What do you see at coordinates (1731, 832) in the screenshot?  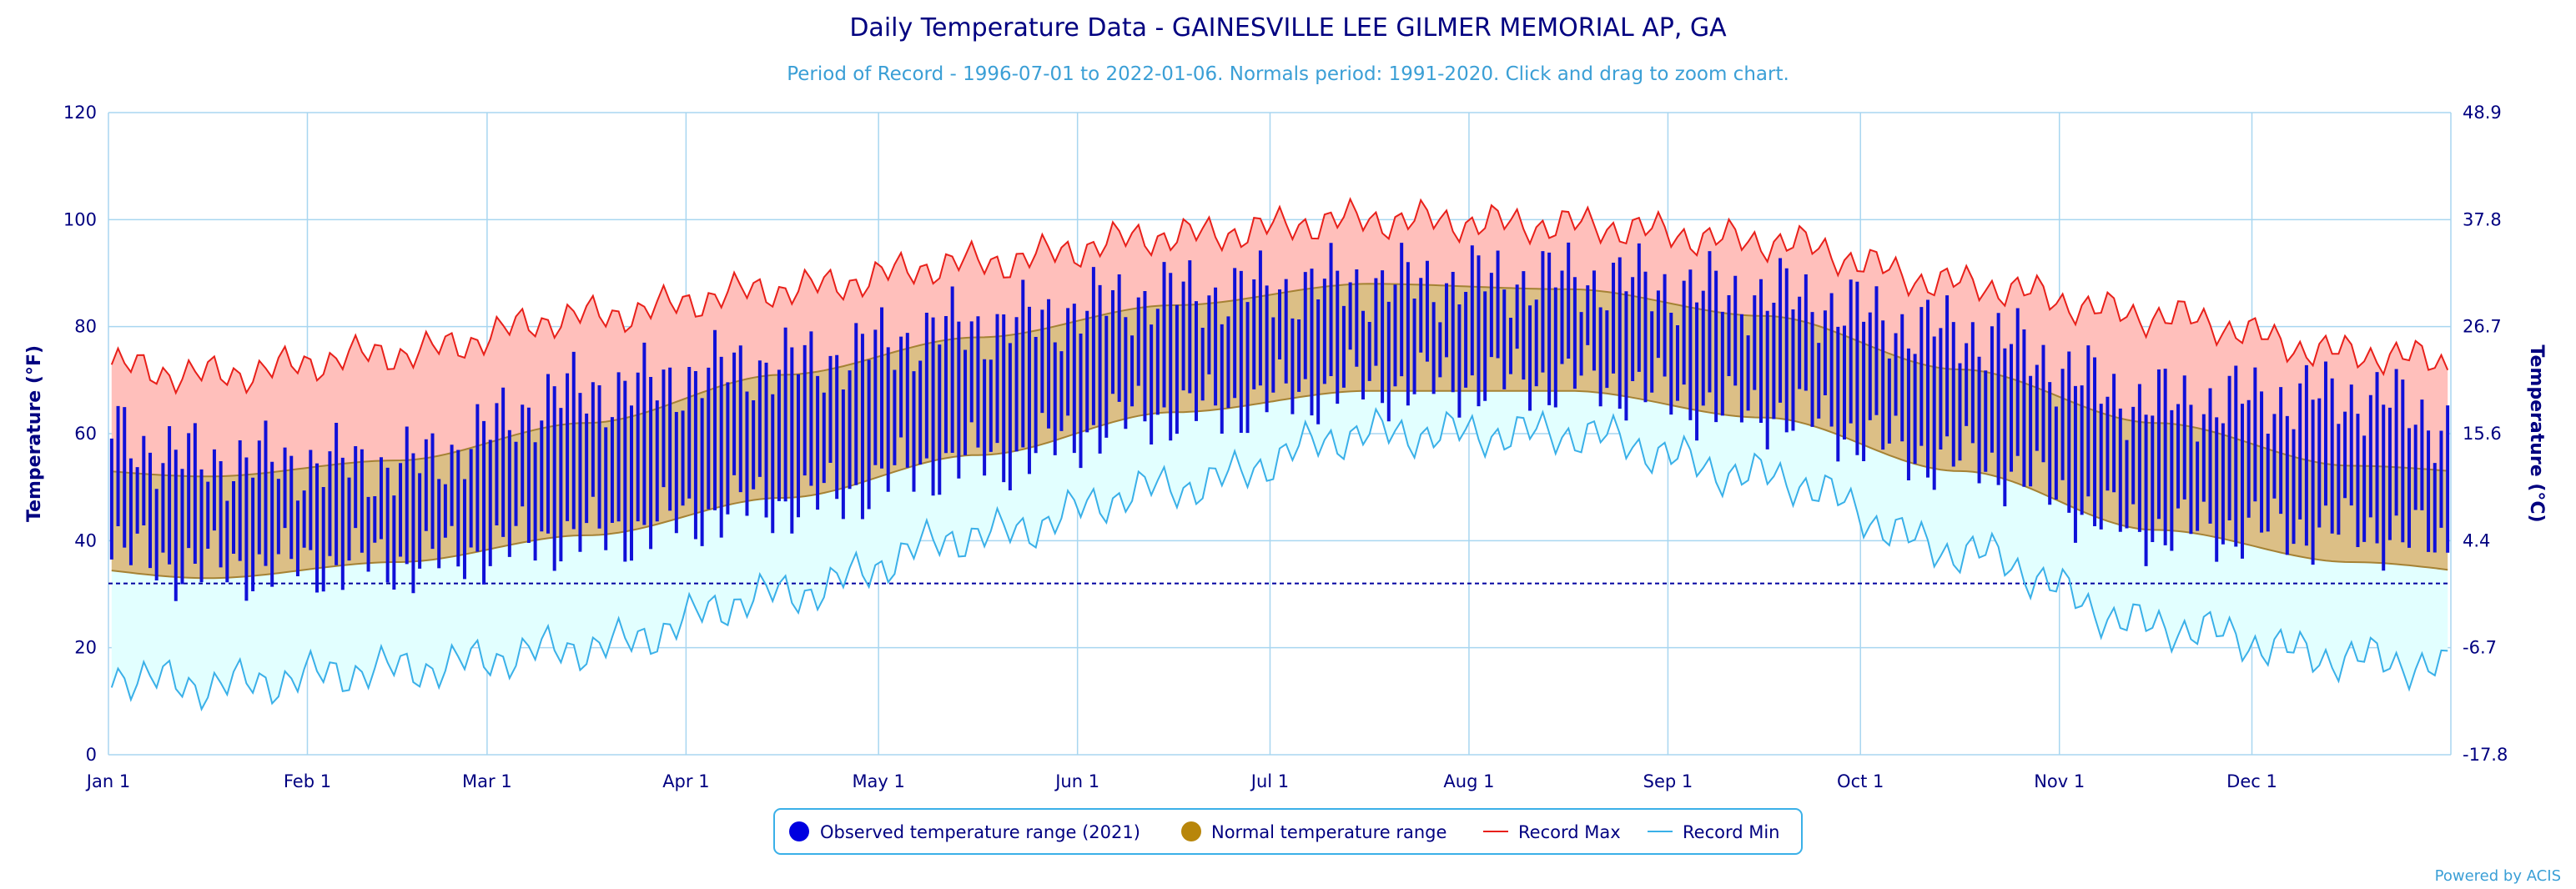 I see `legend-record-min-label: Record Min` at bounding box center [1731, 832].